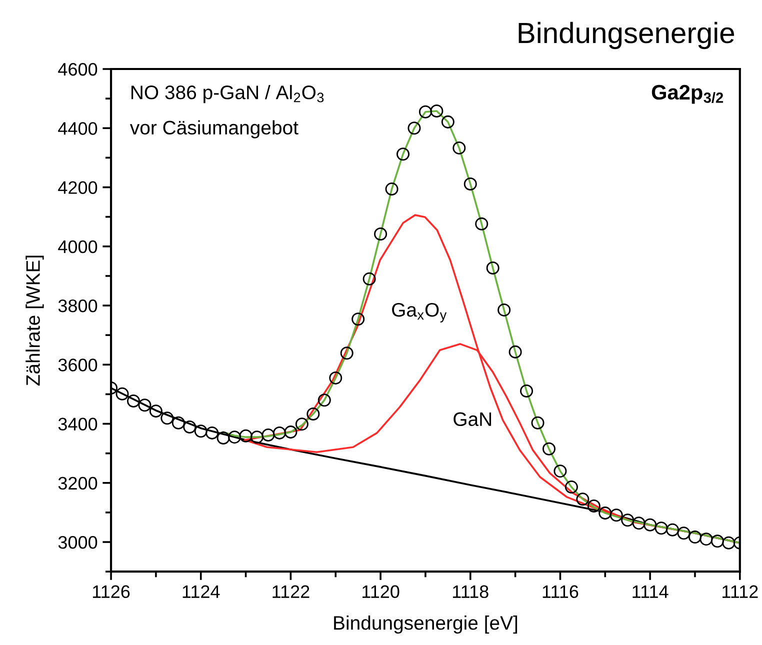 The width and height of the screenshot is (762, 645). I want to click on chart-title: Bindungsenergie, so click(626, 36).